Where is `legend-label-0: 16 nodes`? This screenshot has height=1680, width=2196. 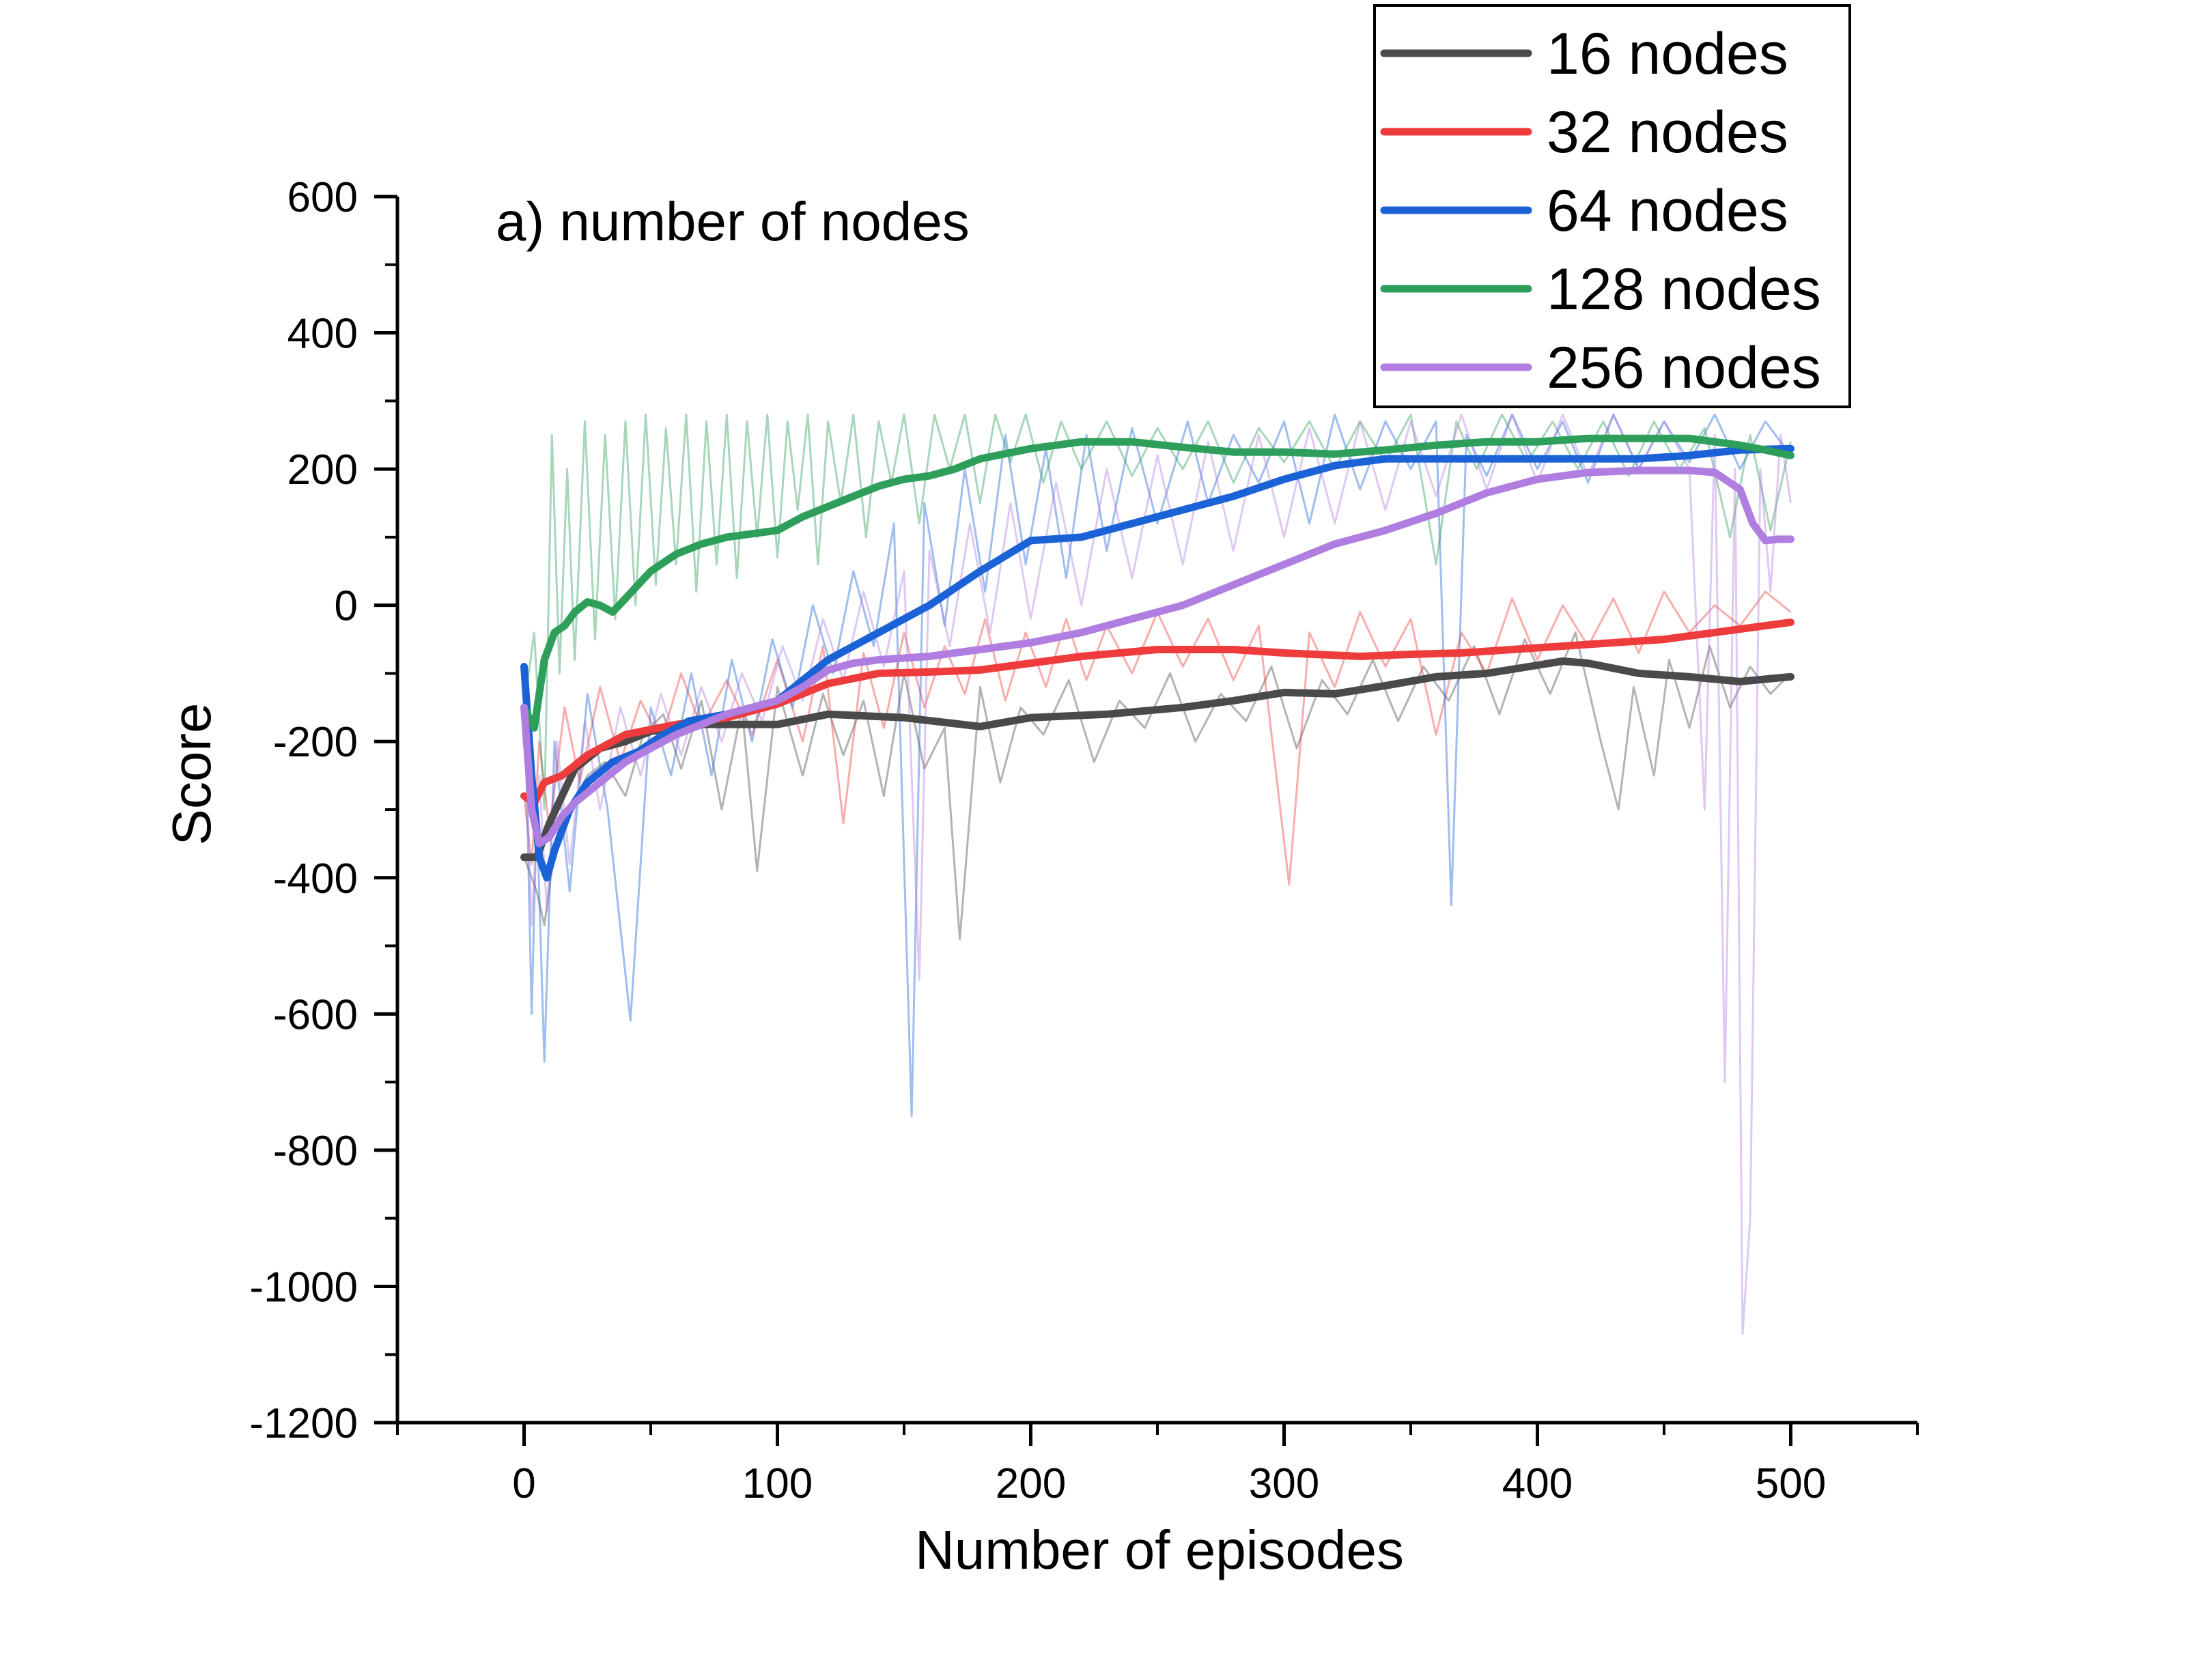 legend-label-0: 16 nodes is located at coordinates (1668, 54).